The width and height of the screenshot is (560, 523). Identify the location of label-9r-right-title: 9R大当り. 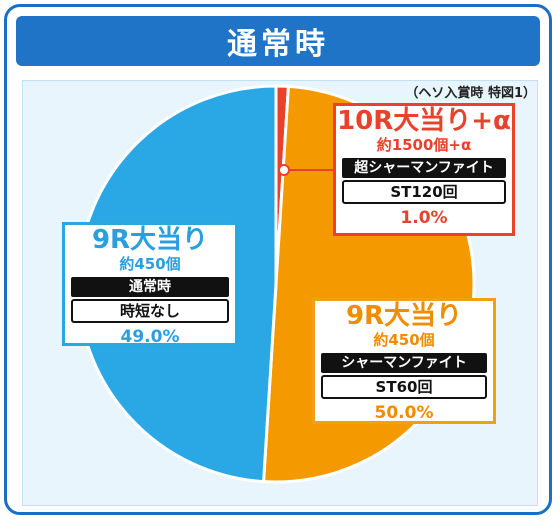
(404, 316).